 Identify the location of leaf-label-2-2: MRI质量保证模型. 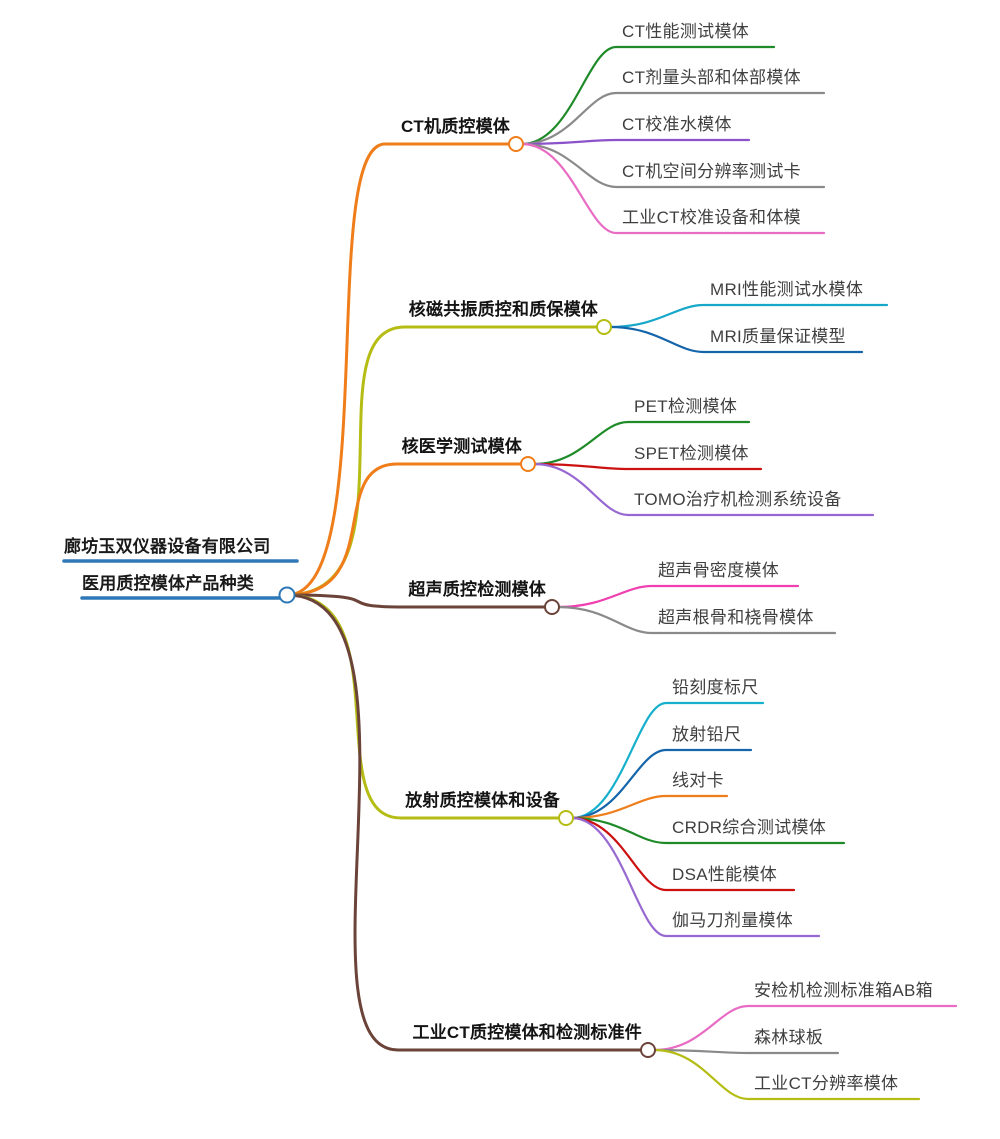
(778, 336).